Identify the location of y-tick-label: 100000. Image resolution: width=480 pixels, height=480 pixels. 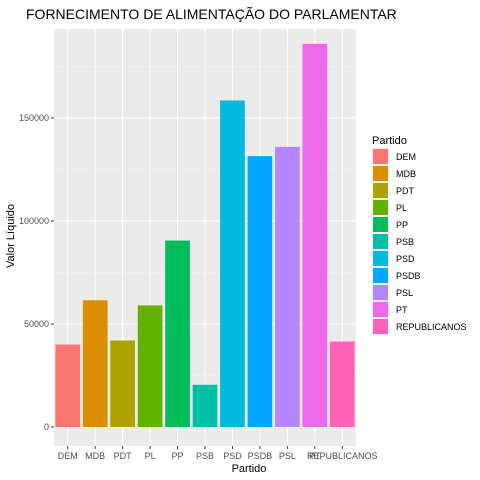
(34, 221).